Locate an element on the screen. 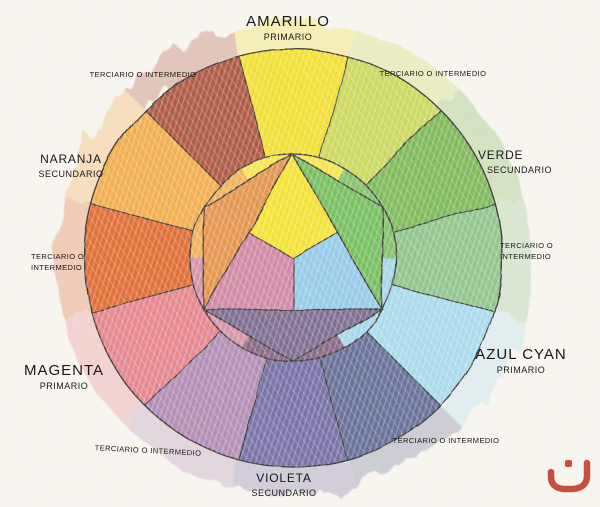  label-naranja-subtitle: SECUNDARIO is located at coordinates (71, 173).